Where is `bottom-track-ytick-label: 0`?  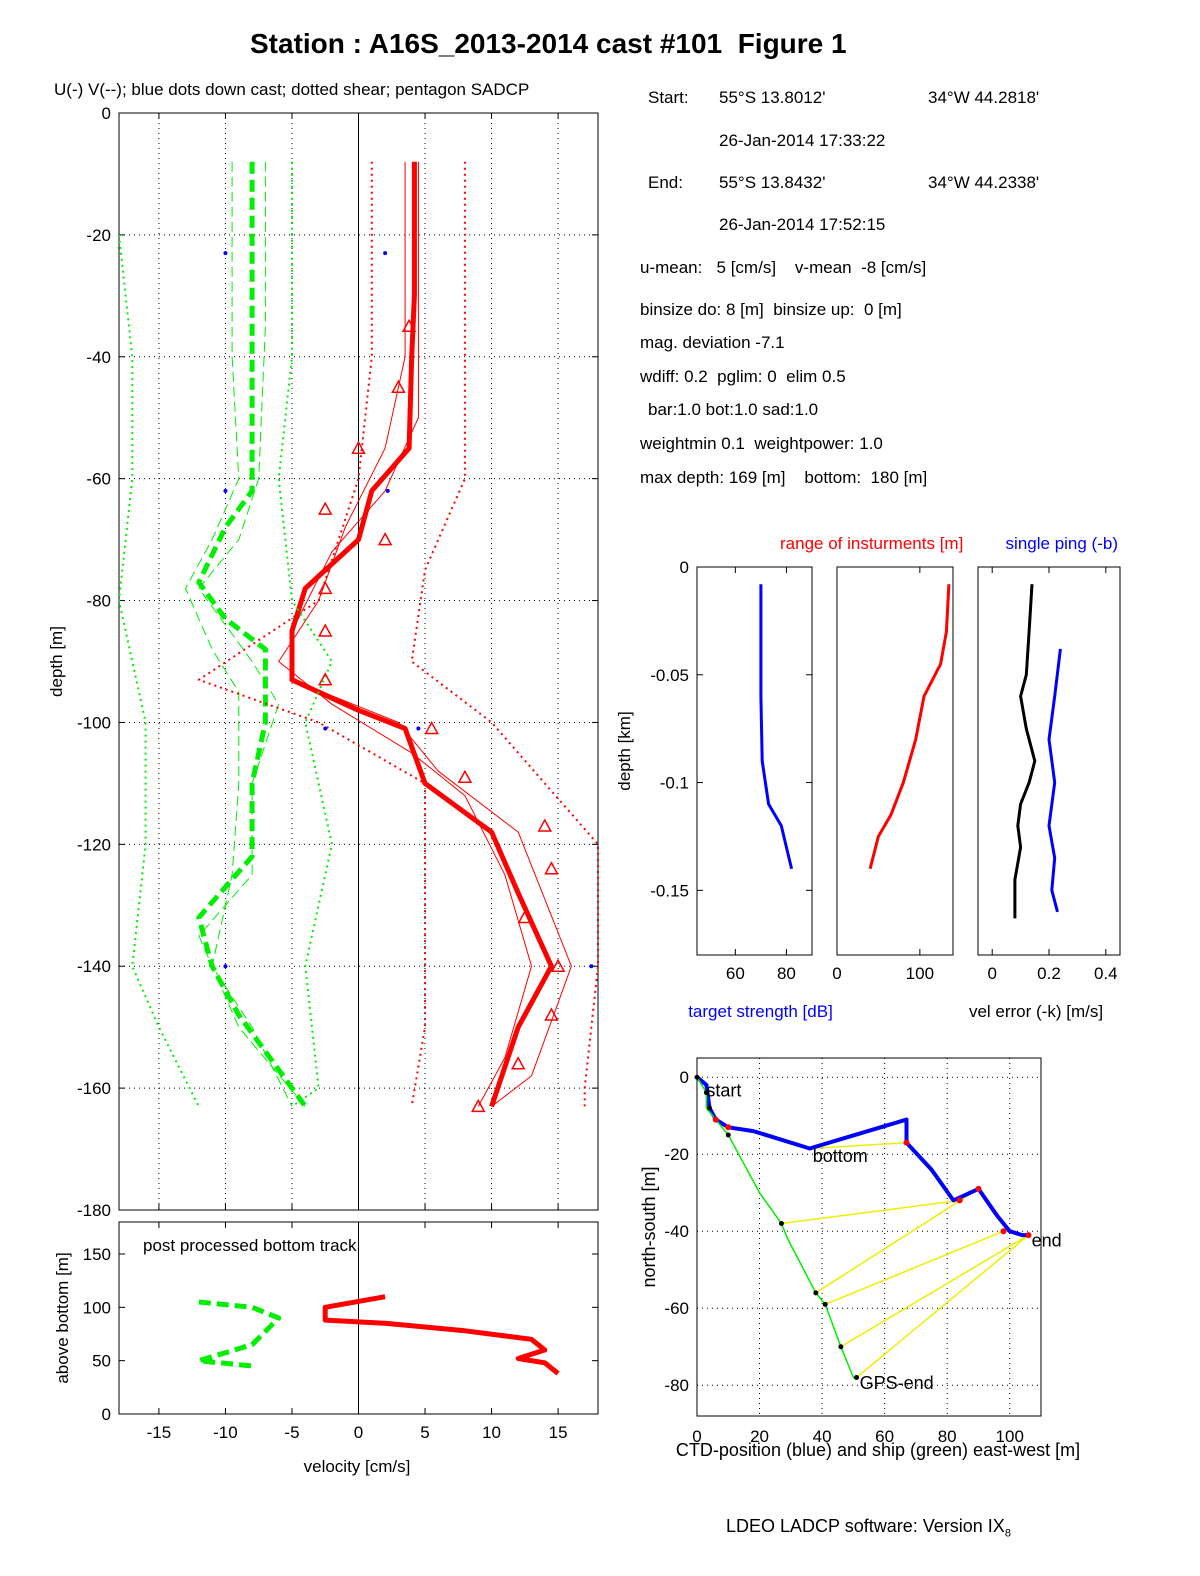
bottom-track-ytick-label: 0 is located at coordinates (106, 1414).